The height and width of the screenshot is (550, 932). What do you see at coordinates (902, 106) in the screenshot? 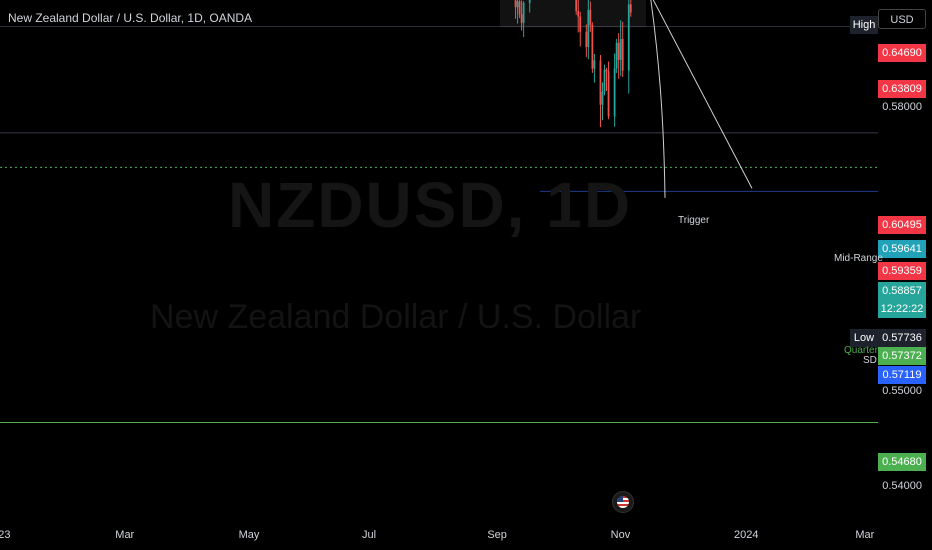
I see `y-tick-label: 0.58000` at bounding box center [902, 106].